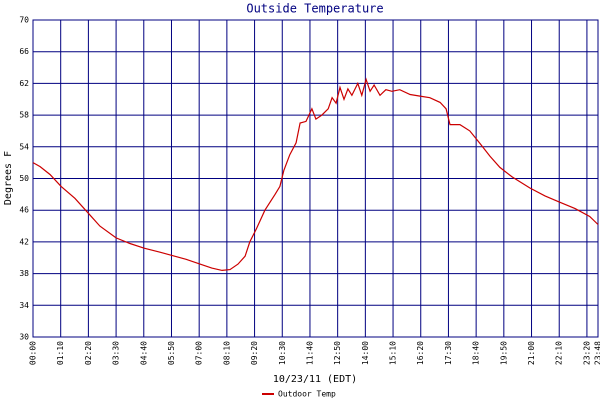 This screenshot has width=600, height=400. What do you see at coordinates (24, 178) in the screenshot?
I see `y-tick-label: 50` at bounding box center [24, 178].